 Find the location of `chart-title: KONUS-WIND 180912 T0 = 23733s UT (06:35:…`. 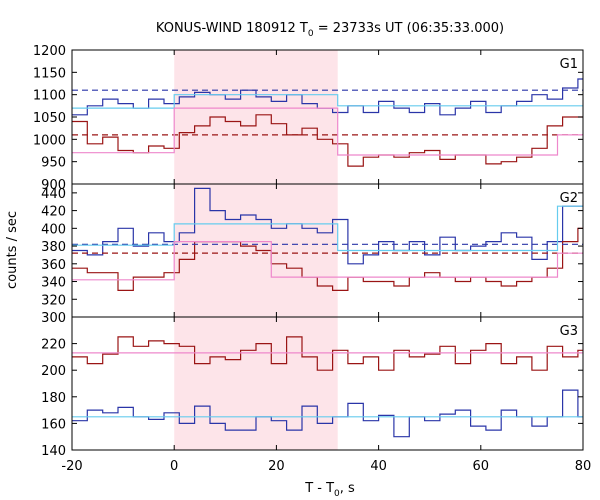

chart-title: KONUS-WIND 180912 T0 = 23733s UT (06:35:… is located at coordinates (330, 30).